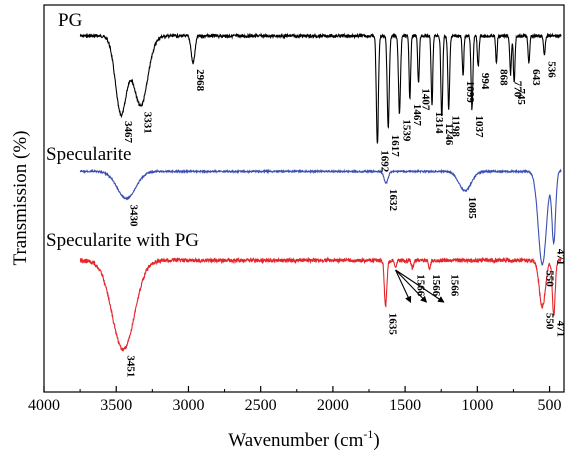 The image size is (569, 459). Describe the element at coordinates (477, 405) in the screenshot. I see `x-tick-label: 1000` at that location.